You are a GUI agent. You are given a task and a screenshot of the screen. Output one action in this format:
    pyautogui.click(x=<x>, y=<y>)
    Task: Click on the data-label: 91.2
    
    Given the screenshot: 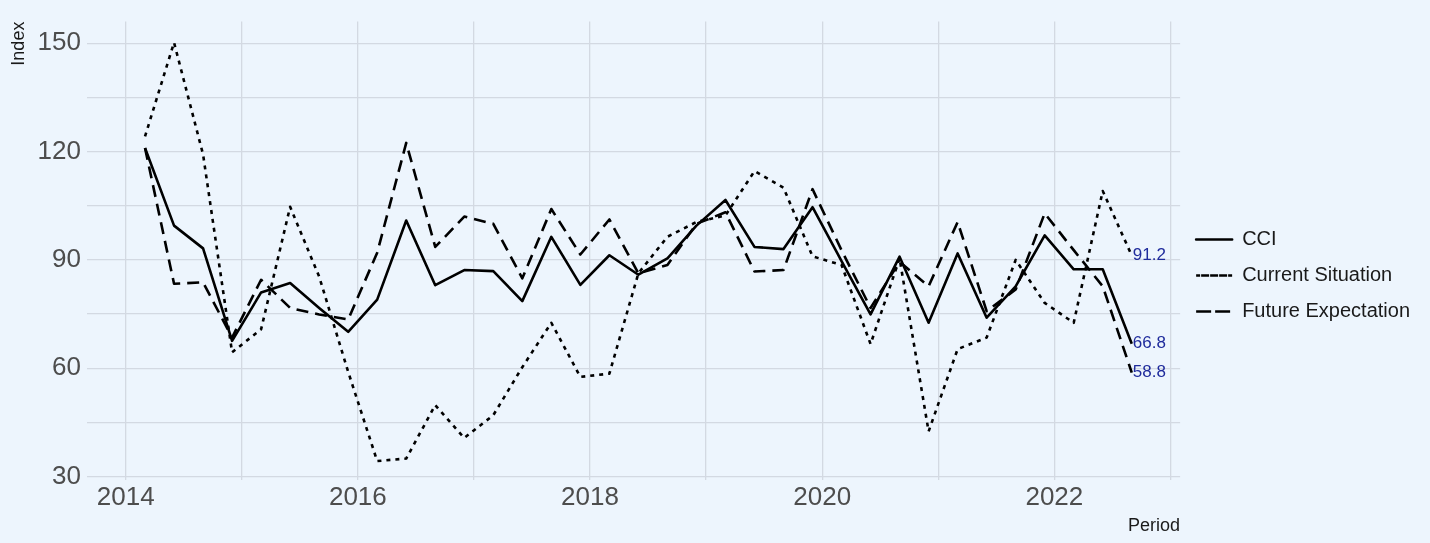 What is the action you would take?
    pyautogui.click(x=1149, y=255)
    